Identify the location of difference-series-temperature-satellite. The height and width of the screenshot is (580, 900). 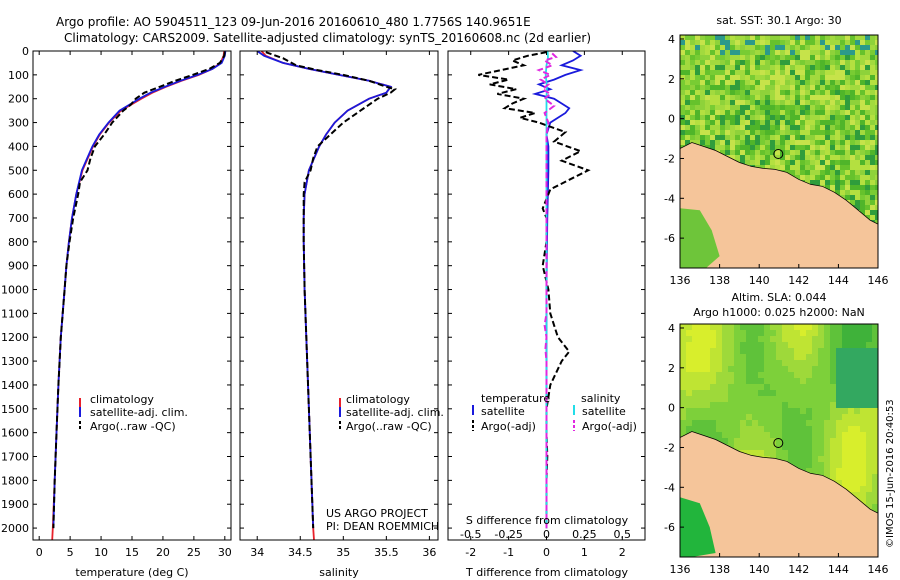
(557, 290).